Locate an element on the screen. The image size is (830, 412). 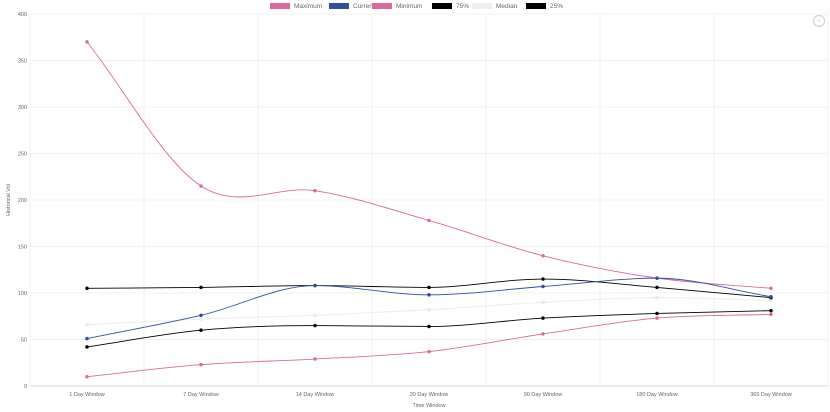
legend-label: 25% is located at coordinates (557, 6).